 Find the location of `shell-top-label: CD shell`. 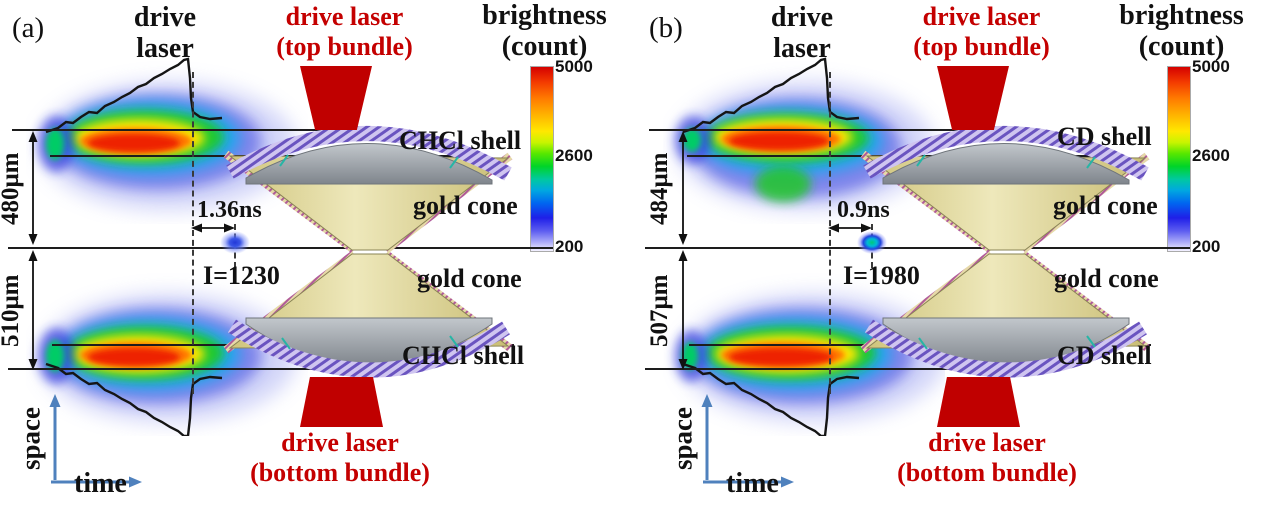

shell-top-label: CD shell is located at coordinates (1104, 136).